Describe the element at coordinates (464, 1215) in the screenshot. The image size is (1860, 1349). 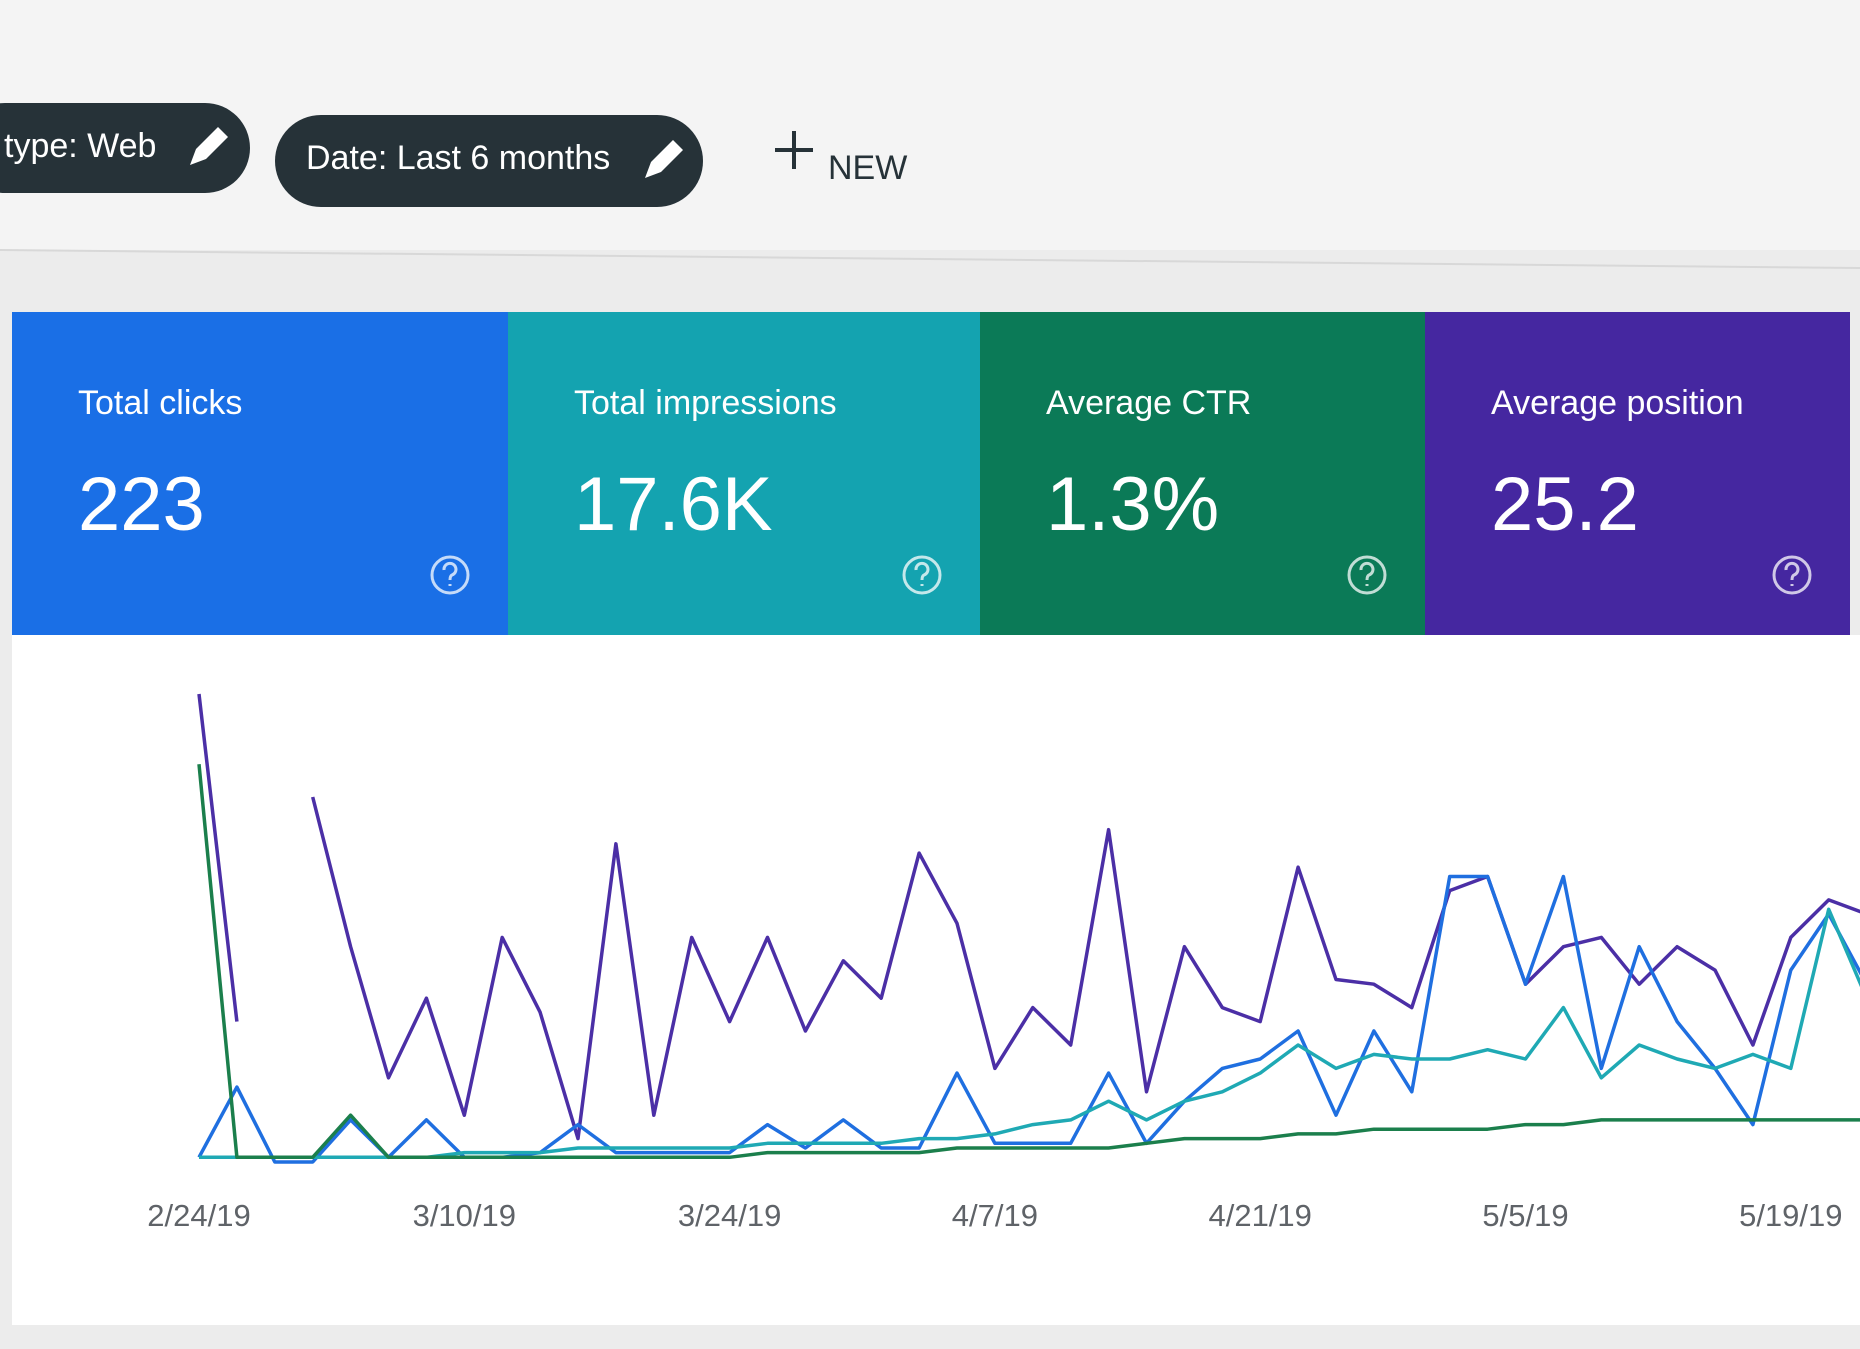
I see `x-tick-label: 3/10/19` at that location.